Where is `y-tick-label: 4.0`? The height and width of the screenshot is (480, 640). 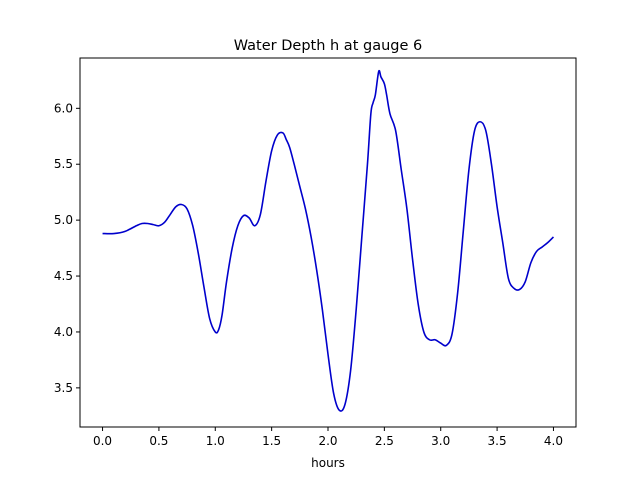
y-tick-label: 4.0 is located at coordinates (63, 332).